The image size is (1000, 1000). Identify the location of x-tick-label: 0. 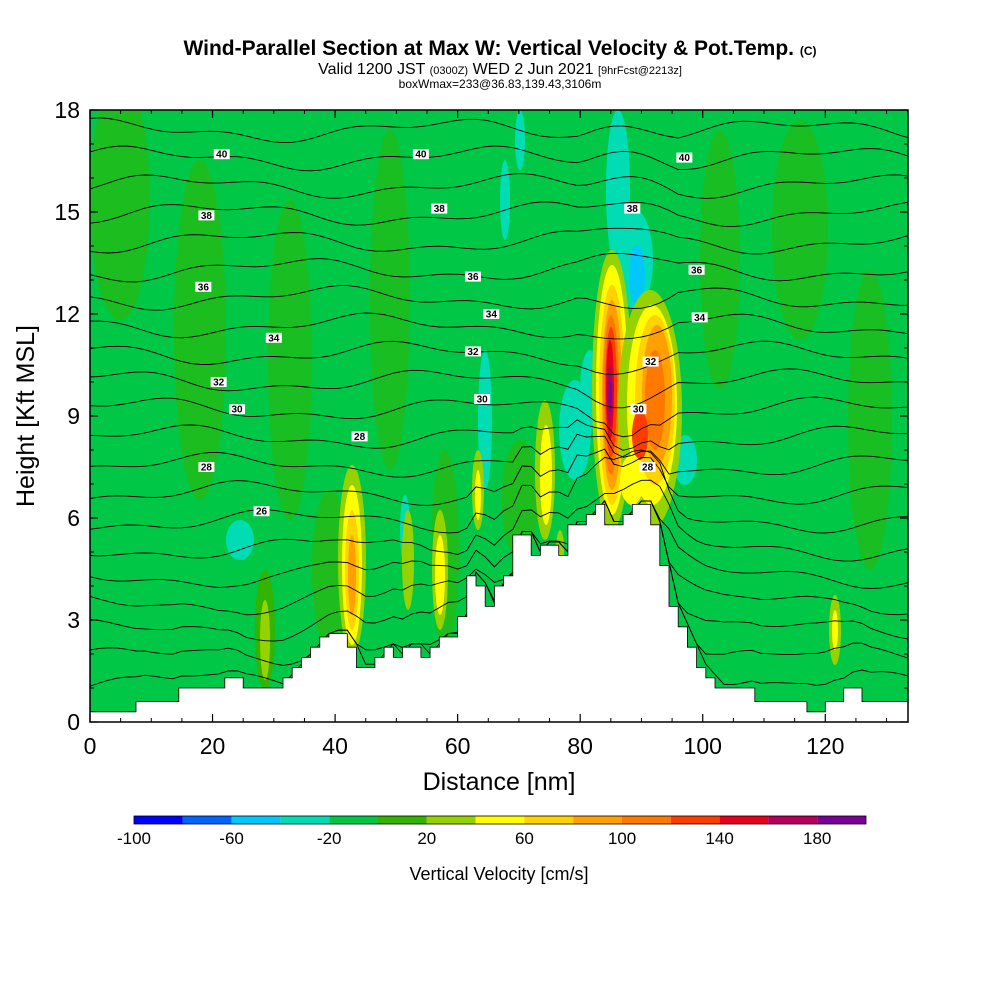
(90, 746).